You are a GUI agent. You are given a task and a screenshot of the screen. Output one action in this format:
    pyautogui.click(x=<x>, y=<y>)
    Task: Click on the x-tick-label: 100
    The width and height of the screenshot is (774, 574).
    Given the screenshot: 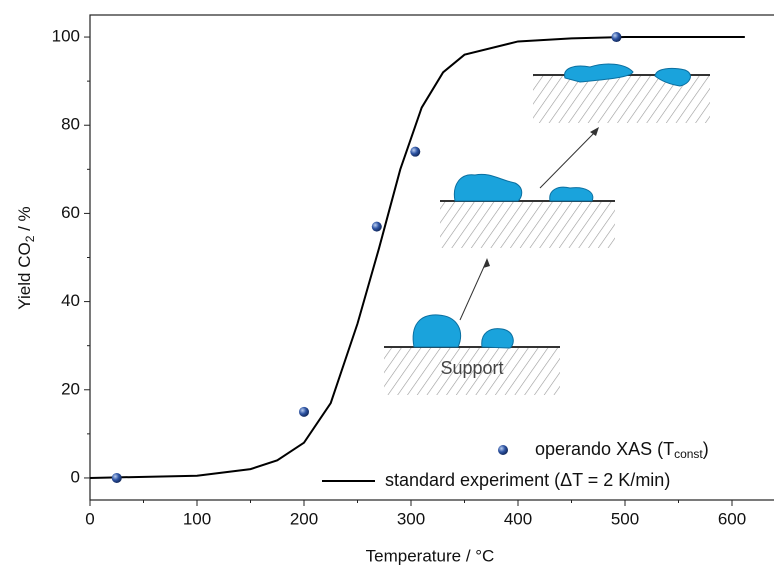 What is the action you would take?
    pyautogui.click(x=197, y=518)
    